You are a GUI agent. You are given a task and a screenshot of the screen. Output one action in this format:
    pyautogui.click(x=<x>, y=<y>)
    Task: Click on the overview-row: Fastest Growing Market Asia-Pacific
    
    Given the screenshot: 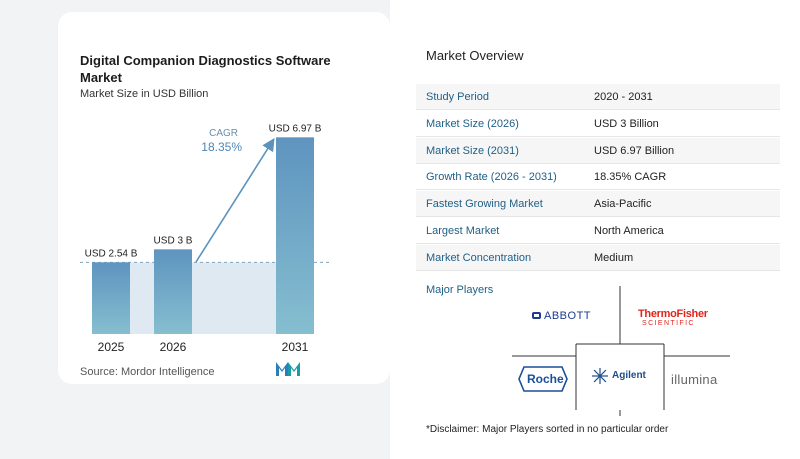 What is the action you would take?
    pyautogui.click(x=598, y=204)
    